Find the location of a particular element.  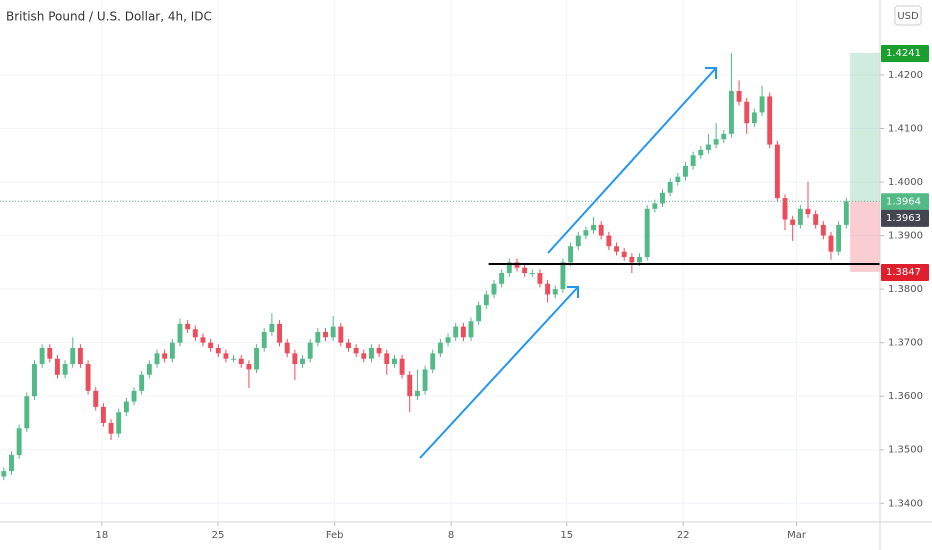

x-tick-label: 15 is located at coordinates (566, 535).